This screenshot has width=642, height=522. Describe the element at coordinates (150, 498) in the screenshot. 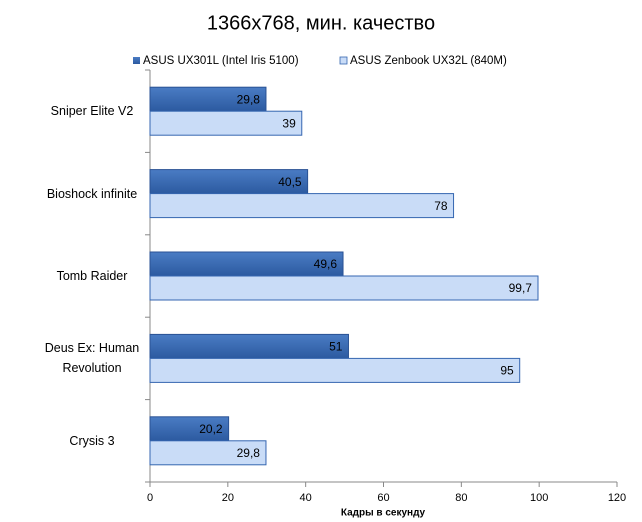

I see `x-tick-label: 0` at that location.